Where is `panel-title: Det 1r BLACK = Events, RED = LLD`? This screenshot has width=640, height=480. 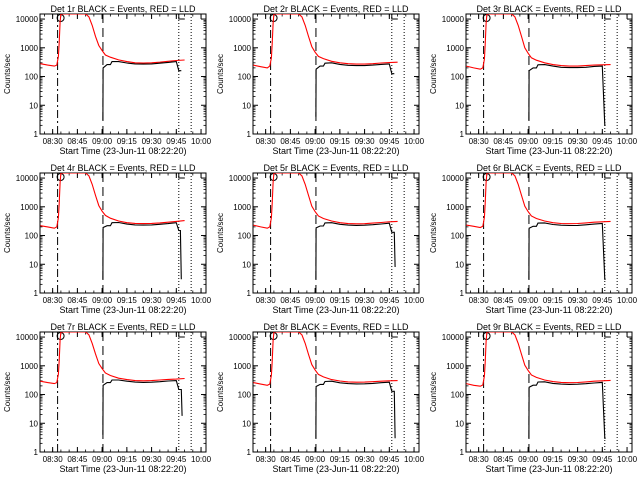 panel-title: Det 1r BLACK = Events, RED = LLD is located at coordinates (123, 9).